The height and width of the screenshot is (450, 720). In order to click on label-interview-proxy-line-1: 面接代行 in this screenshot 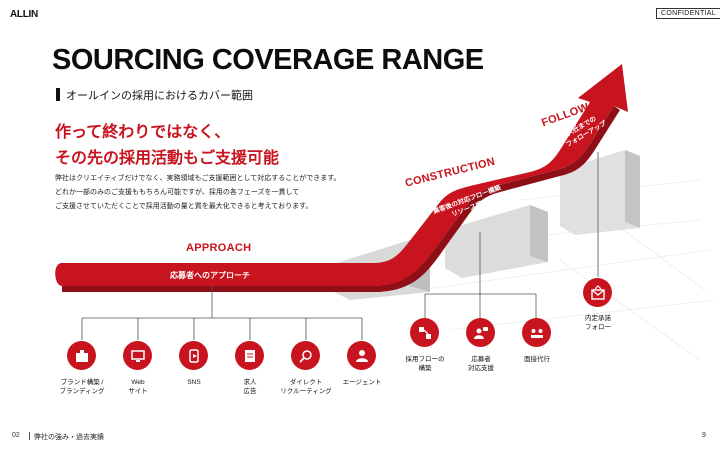, I will do `click(537, 359)`.